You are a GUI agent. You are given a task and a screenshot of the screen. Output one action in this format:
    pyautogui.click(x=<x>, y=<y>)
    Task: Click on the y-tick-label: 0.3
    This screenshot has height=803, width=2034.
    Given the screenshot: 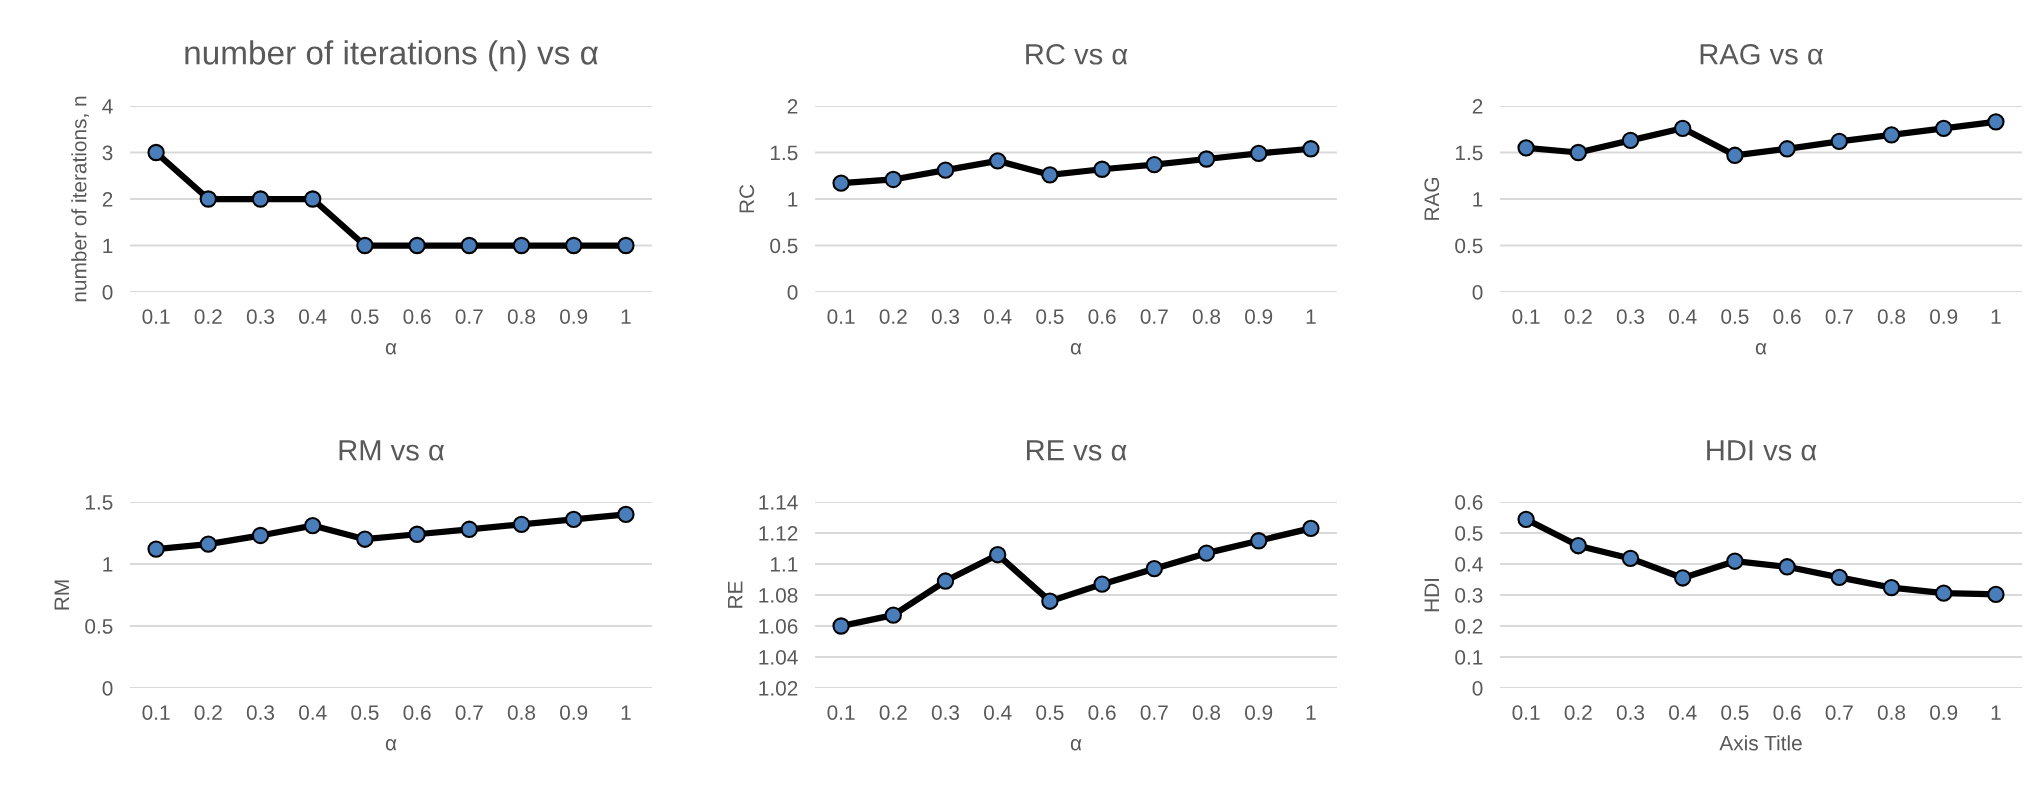 What is the action you would take?
    pyautogui.click(x=1469, y=595)
    